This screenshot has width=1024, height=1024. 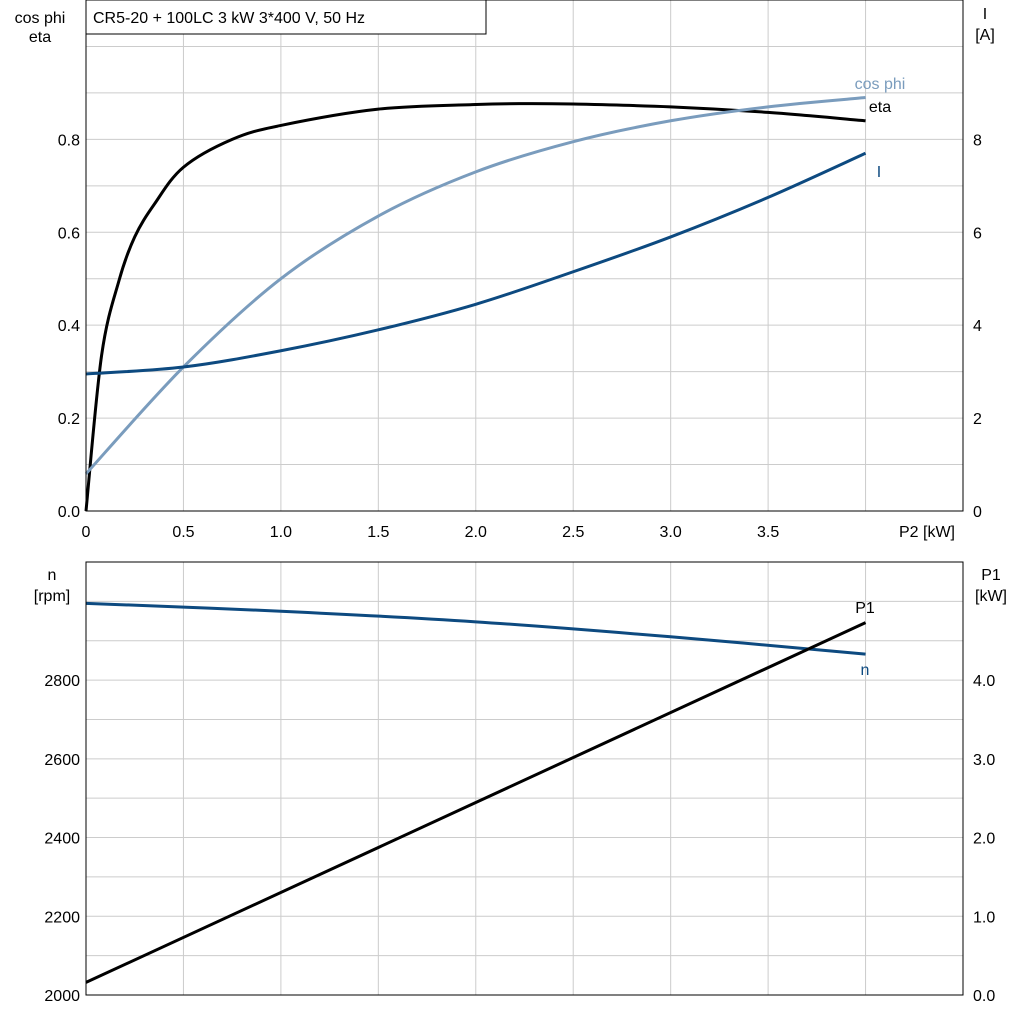 What do you see at coordinates (62, 839) in the screenshot?
I see `y-left-tick-label: 2400` at bounding box center [62, 839].